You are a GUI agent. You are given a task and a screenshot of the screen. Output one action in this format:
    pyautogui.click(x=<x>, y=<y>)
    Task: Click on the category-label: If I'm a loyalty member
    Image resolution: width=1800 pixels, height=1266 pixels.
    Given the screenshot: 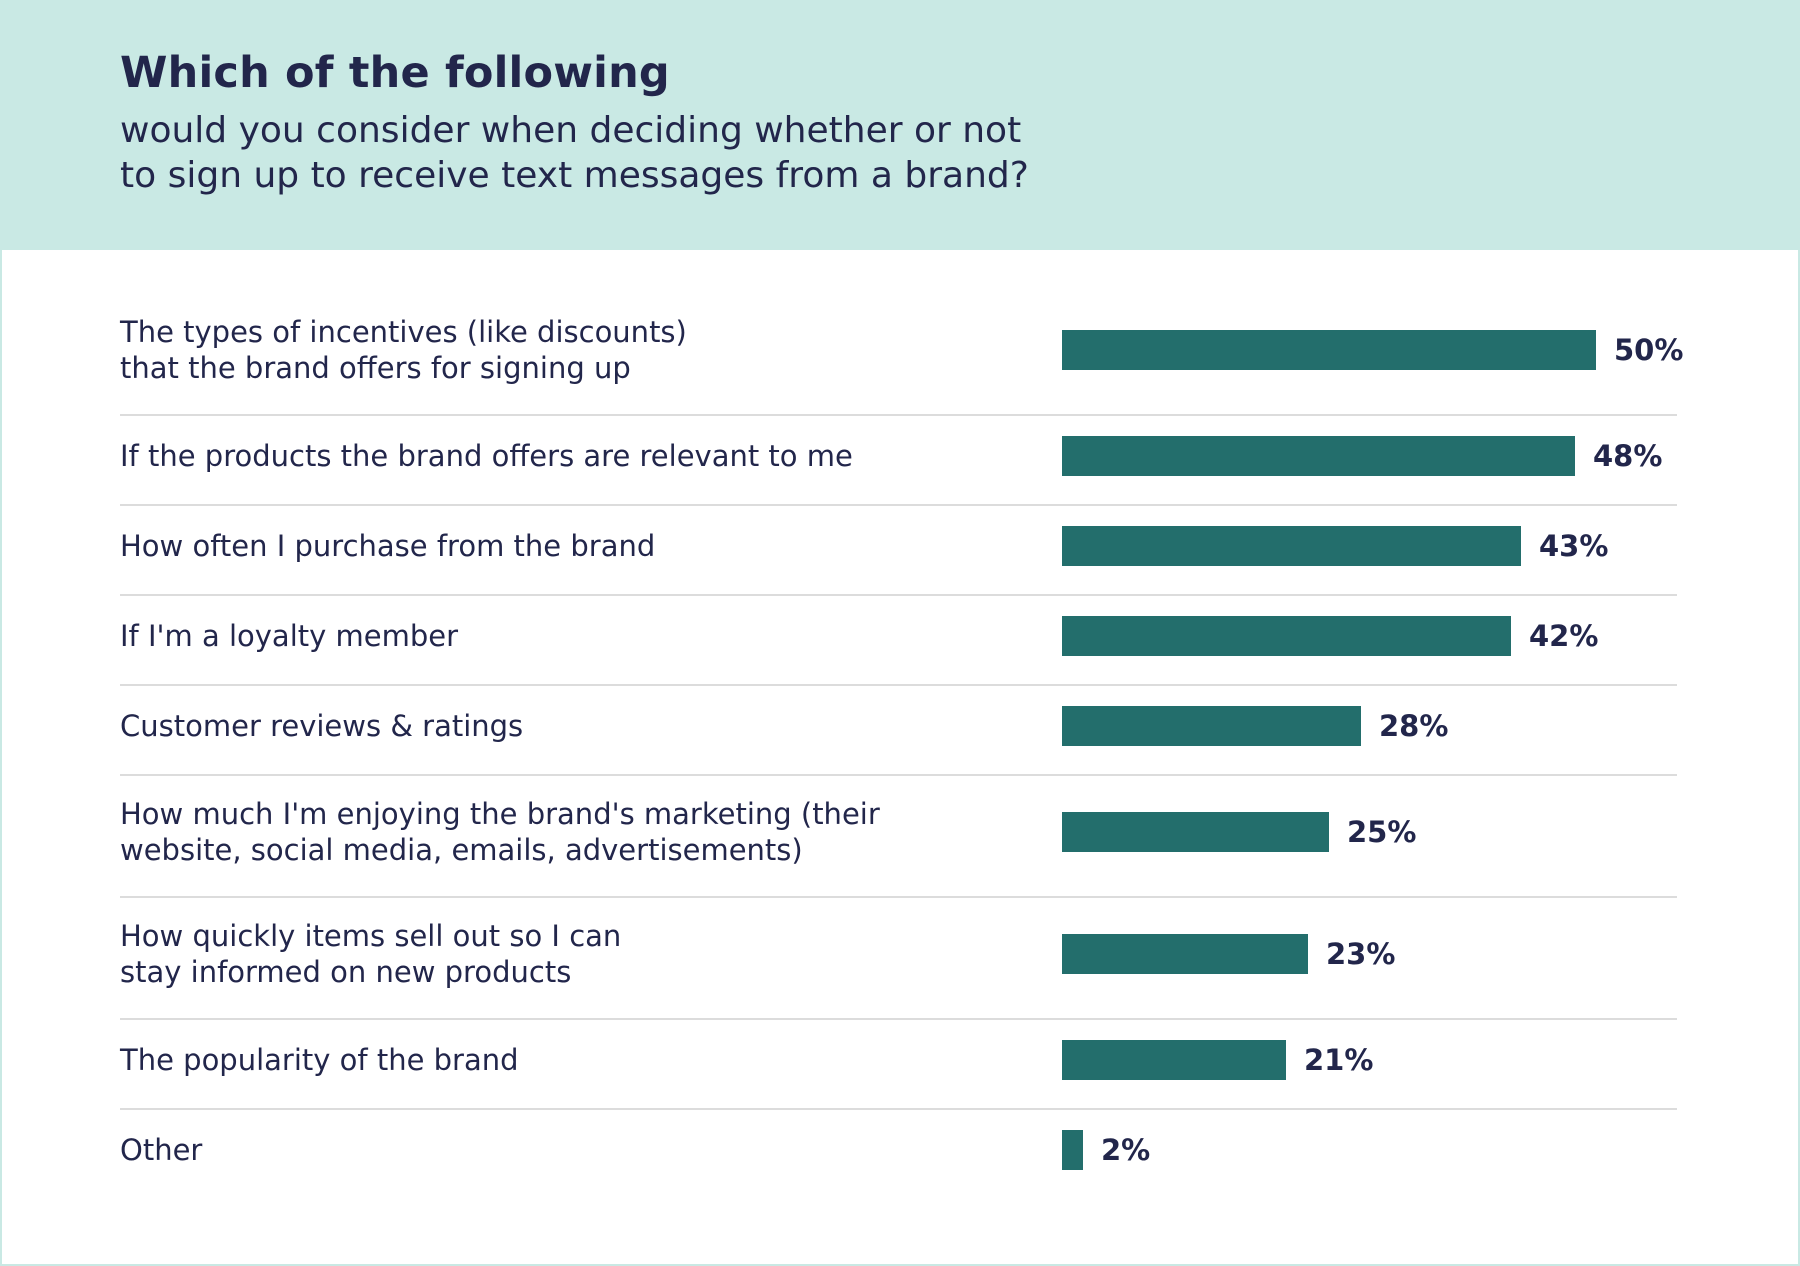 What is the action you would take?
    pyautogui.click(x=289, y=636)
    